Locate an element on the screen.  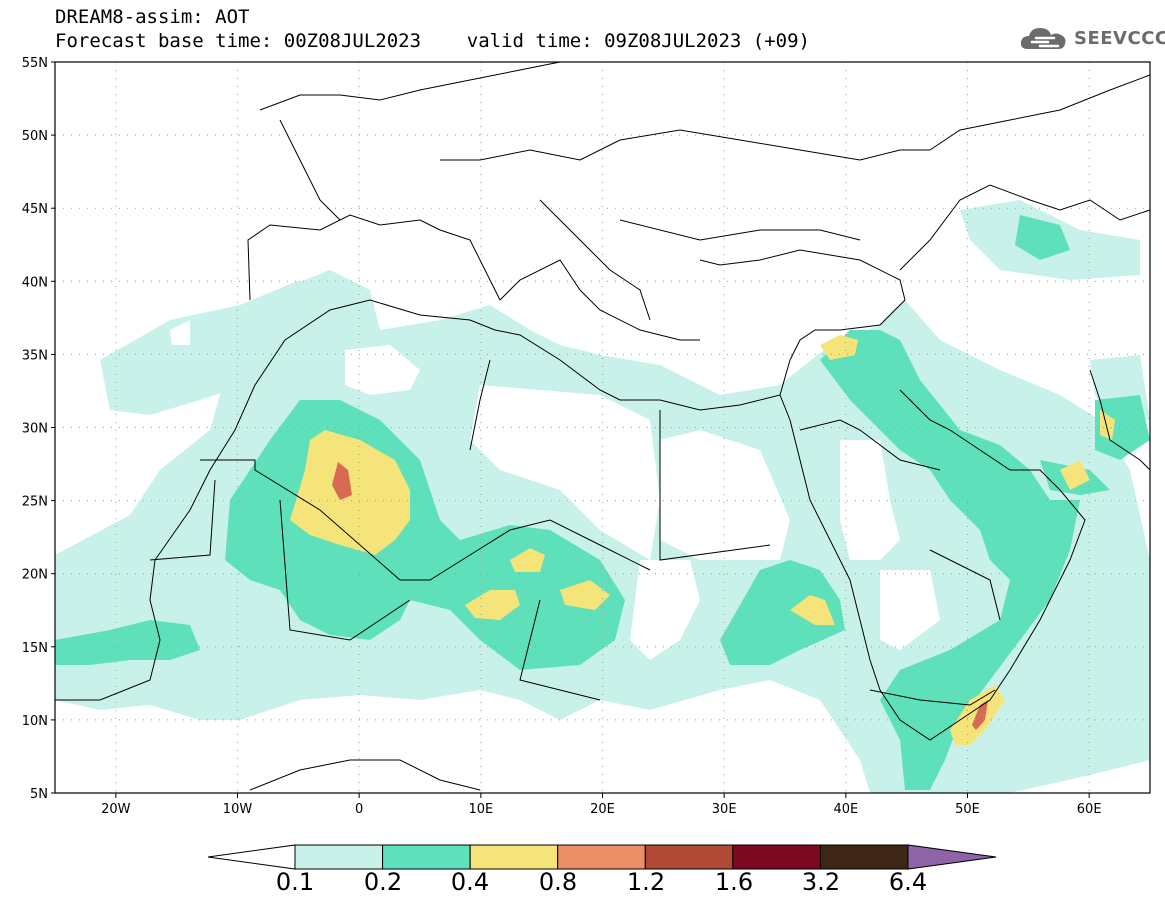
latitude-label: 20N is located at coordinates (35, 575).